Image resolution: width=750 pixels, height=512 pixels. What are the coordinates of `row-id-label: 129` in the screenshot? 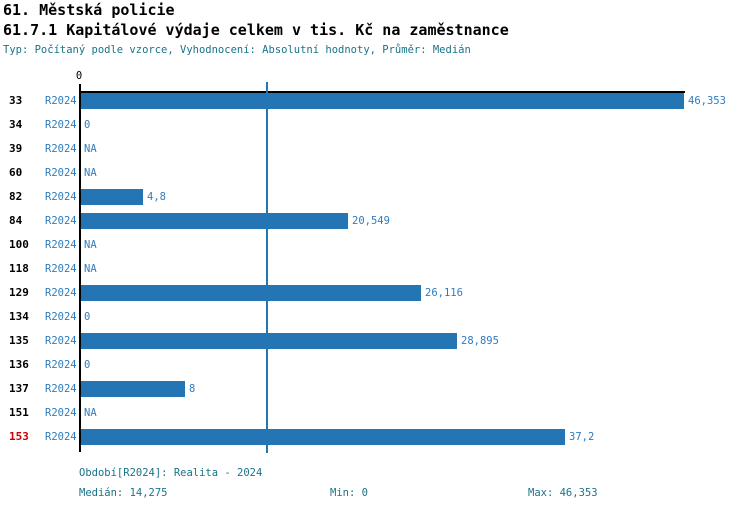 It's located at (19, 292).